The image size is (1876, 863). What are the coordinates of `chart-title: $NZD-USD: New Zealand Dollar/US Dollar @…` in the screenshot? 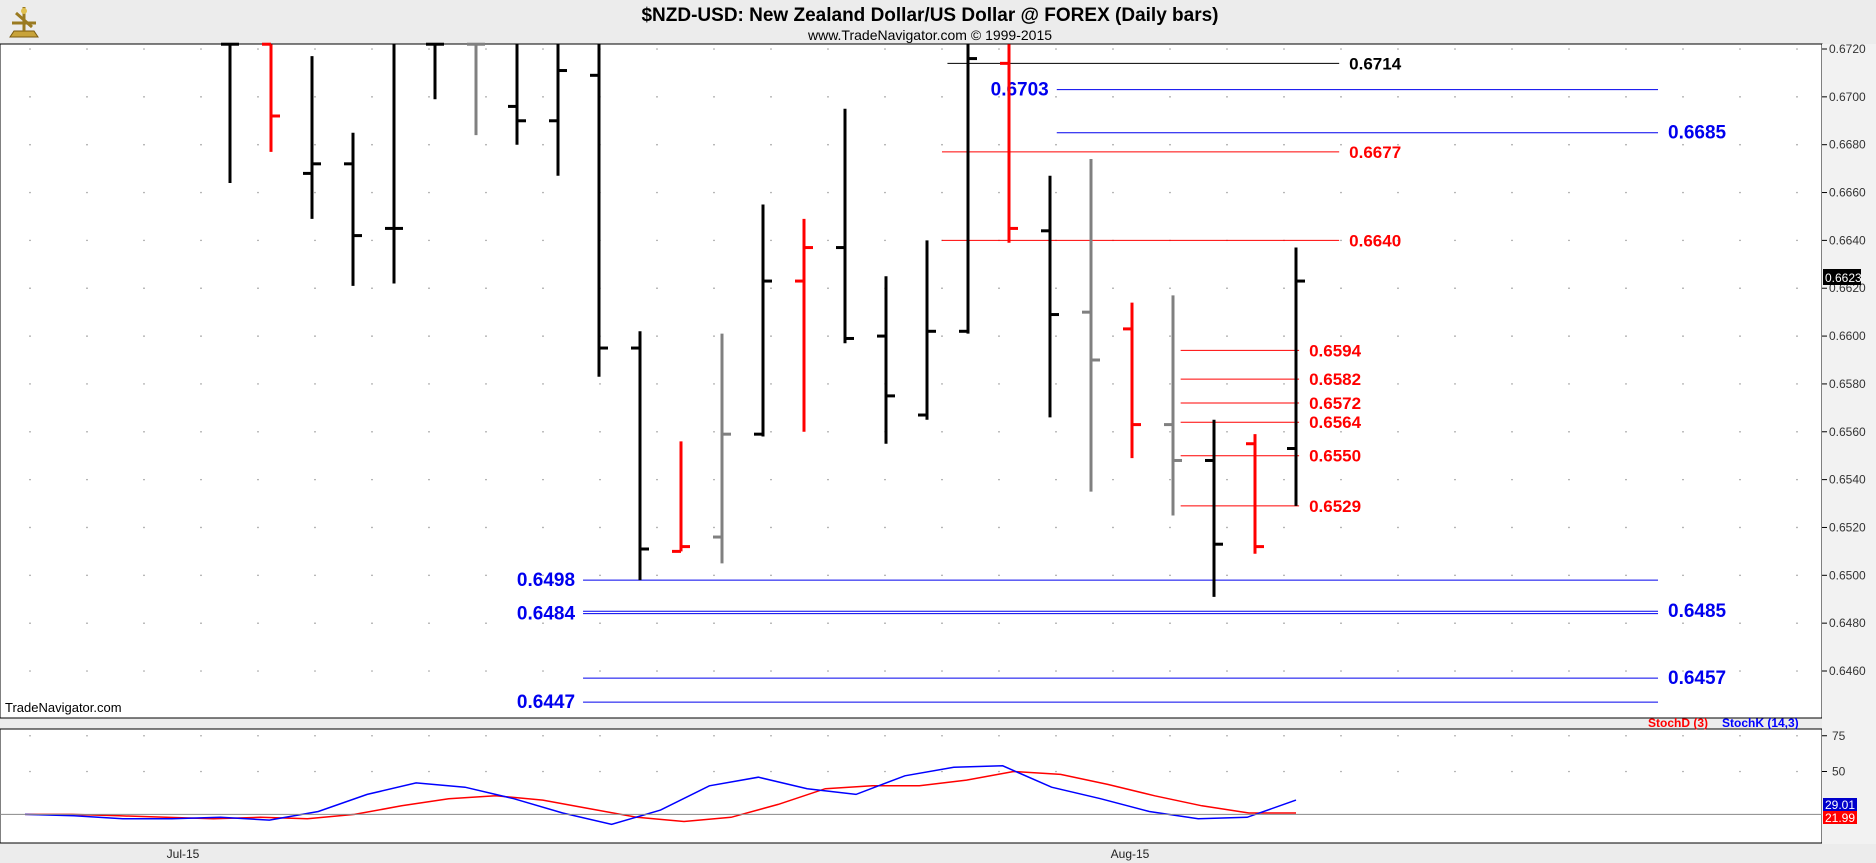 It's located at (929, 15).